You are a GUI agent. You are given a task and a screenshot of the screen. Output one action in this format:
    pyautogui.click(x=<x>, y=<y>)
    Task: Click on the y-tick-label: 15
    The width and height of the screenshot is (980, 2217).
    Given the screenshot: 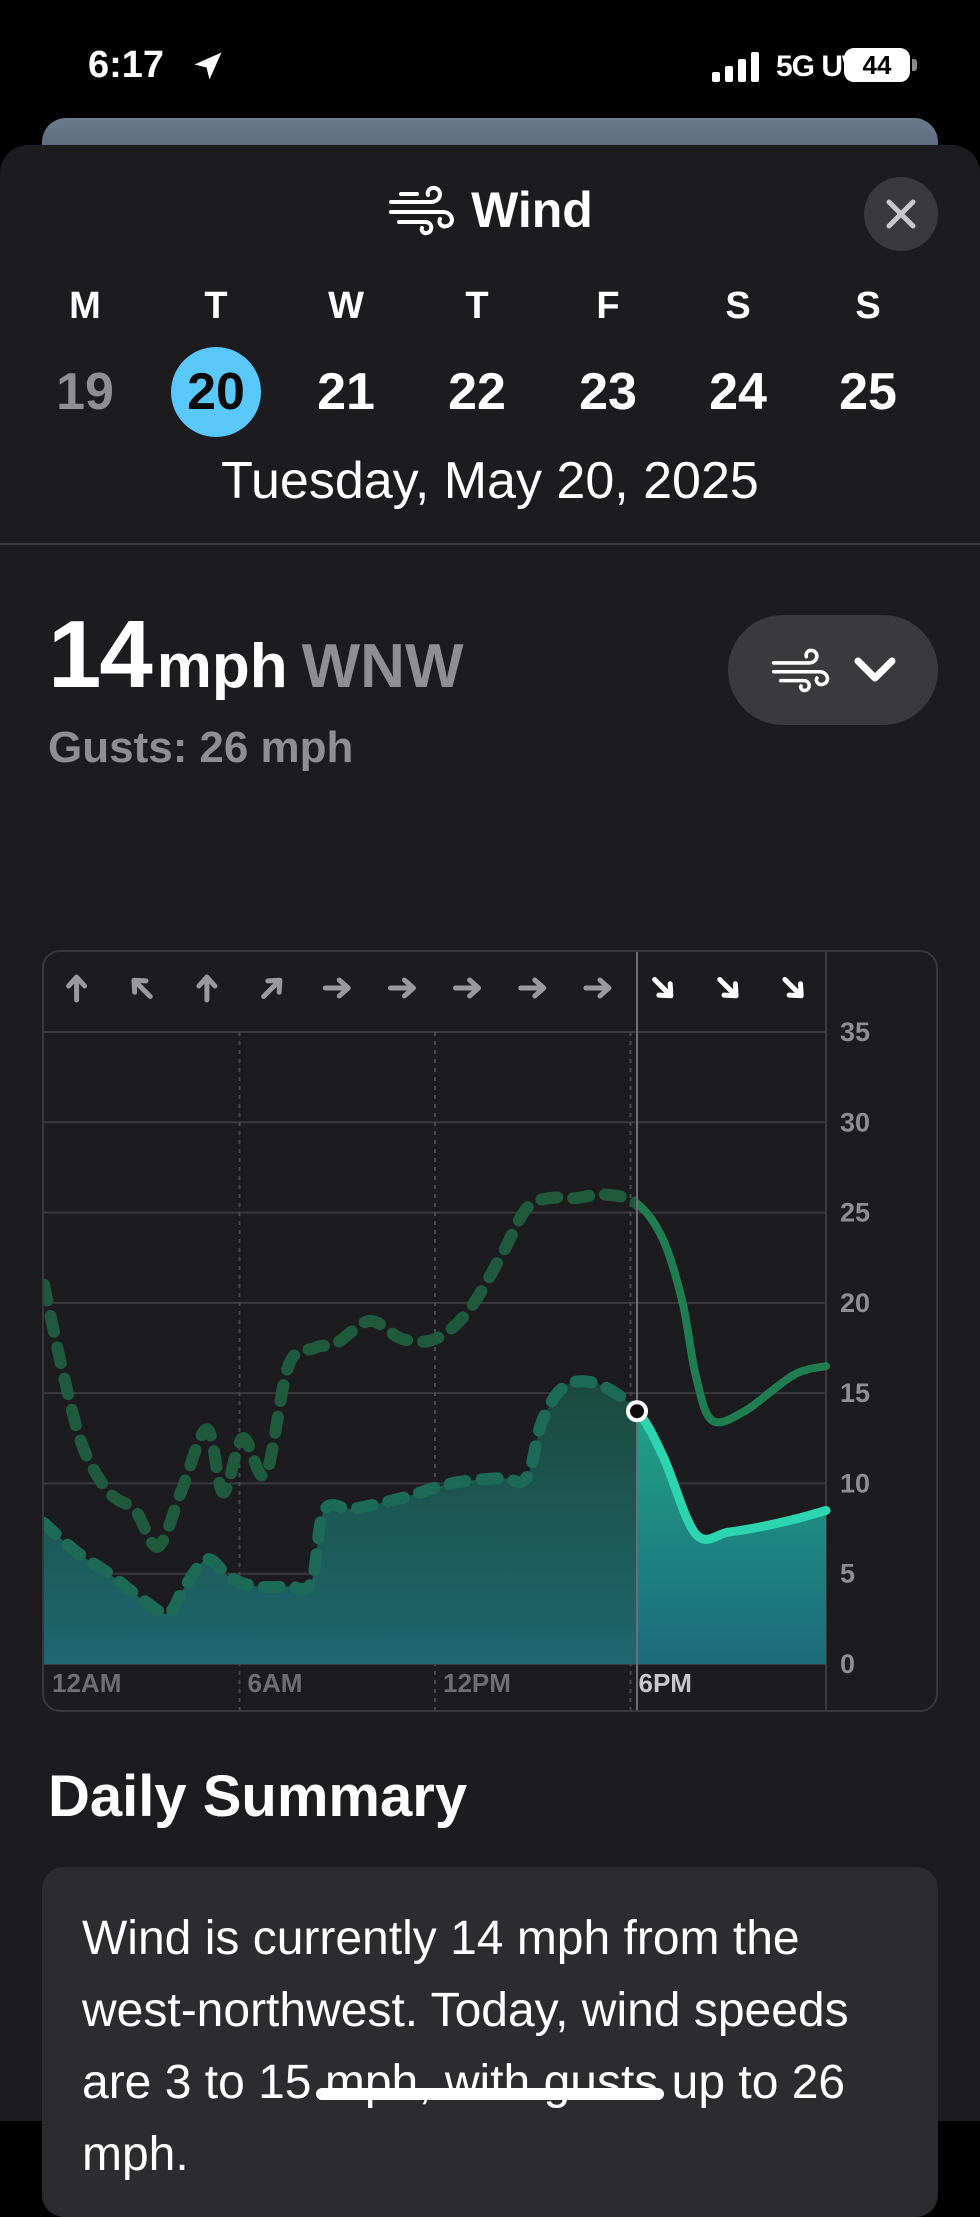 What is the action you would take?
    pyautogui.click(x=855, y=1393)
    